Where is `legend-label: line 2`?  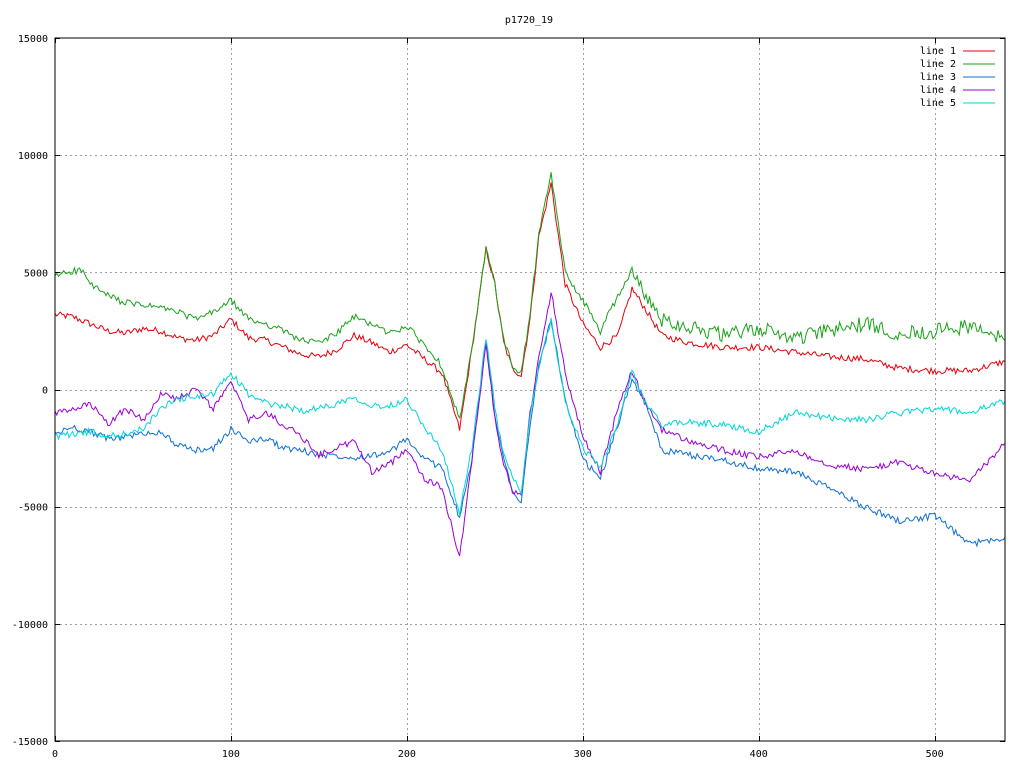
legend-label: line 2 is located at coordinates (938, 64).